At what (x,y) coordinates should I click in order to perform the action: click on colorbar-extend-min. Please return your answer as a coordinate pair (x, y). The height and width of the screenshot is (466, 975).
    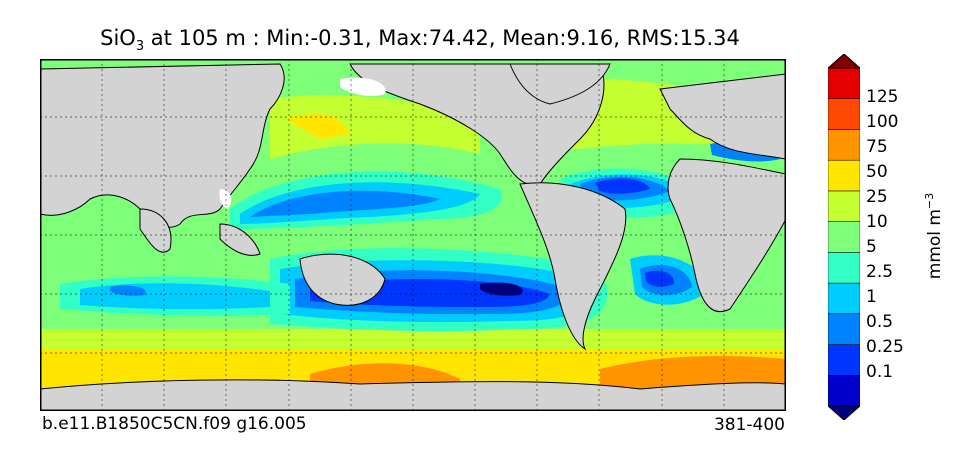
    Looking at the image, I should click on (844, 412).